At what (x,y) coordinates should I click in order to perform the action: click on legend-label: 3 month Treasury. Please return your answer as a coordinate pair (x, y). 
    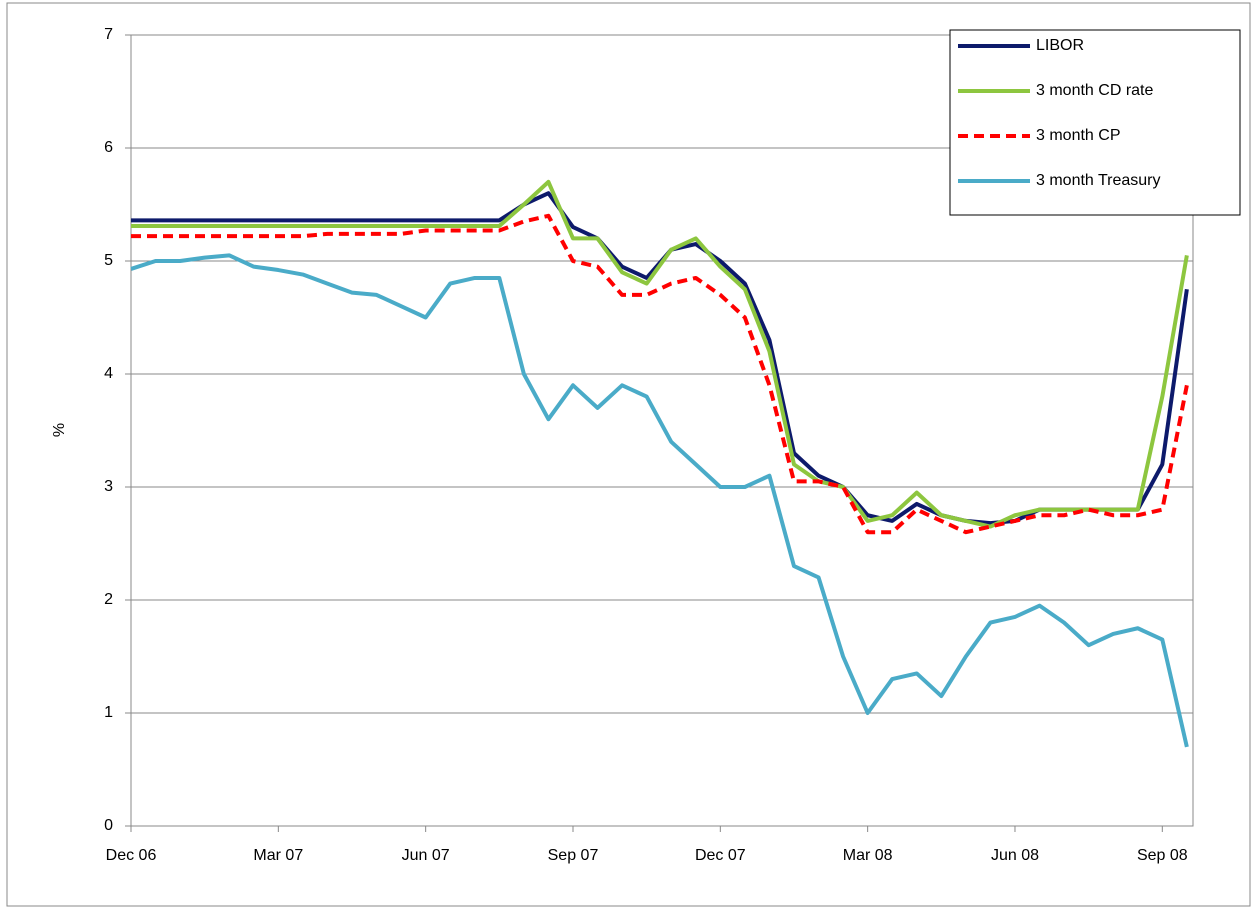
    Looking at the image, I should click on (1098, 180).